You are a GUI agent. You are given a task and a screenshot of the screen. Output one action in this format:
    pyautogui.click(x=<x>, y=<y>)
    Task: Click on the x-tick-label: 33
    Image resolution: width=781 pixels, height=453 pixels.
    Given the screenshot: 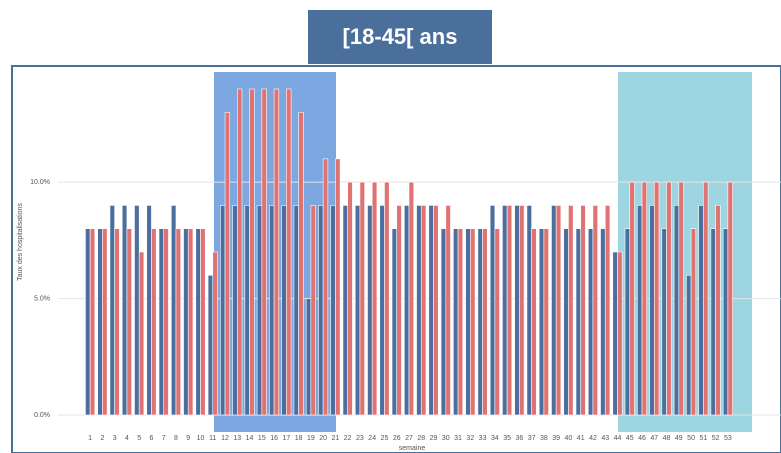 What is the action you would take?
    pyautogui.click(x=483, y=438)
    